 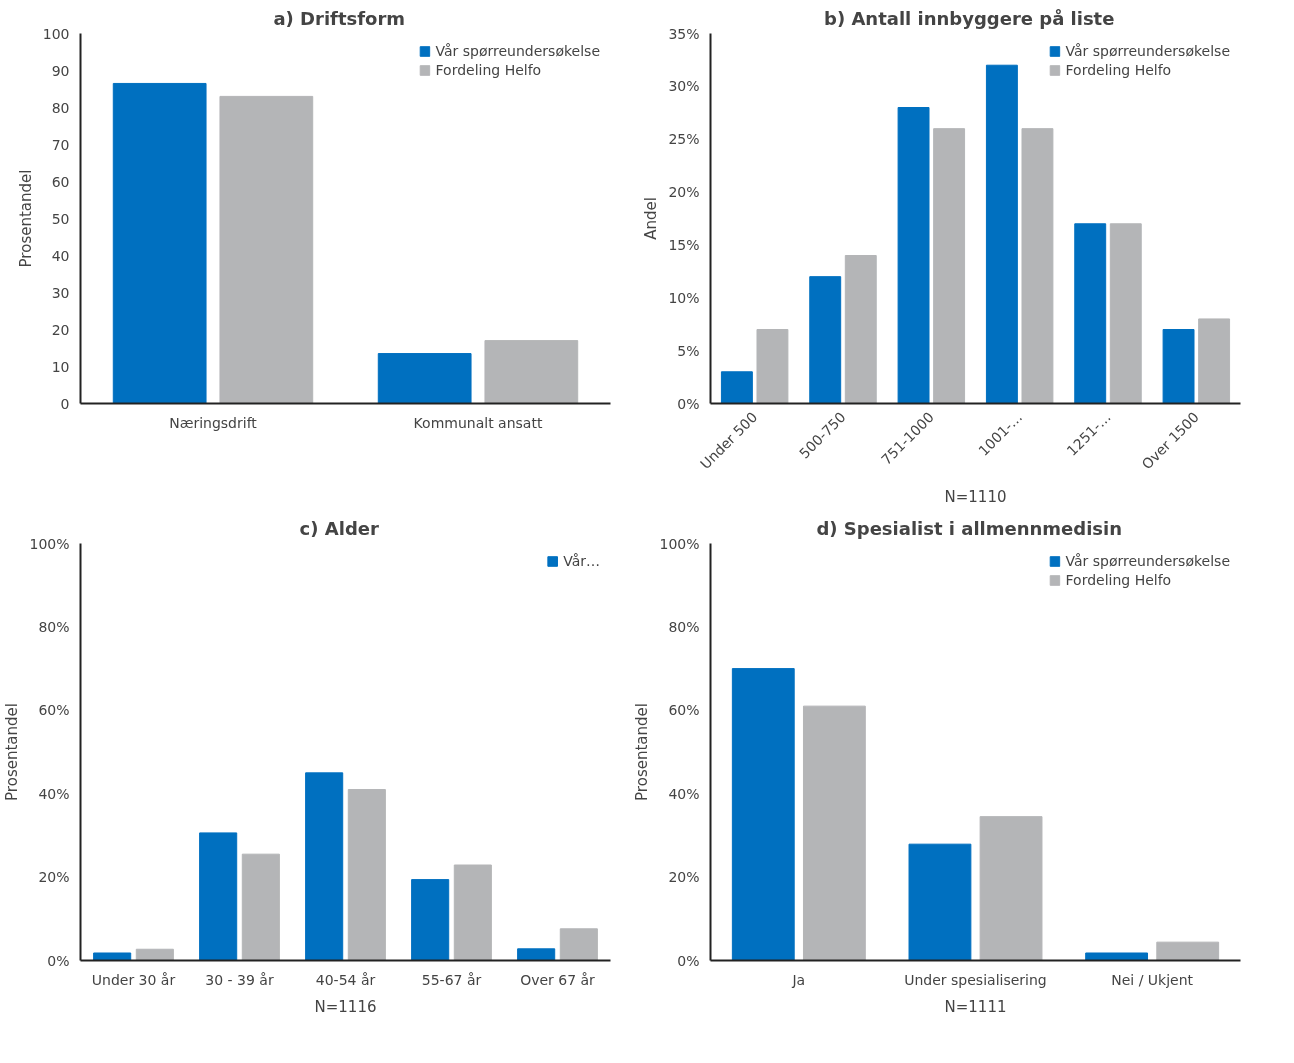 I want to click on text: N=1111, so click(x=975, y=1006).